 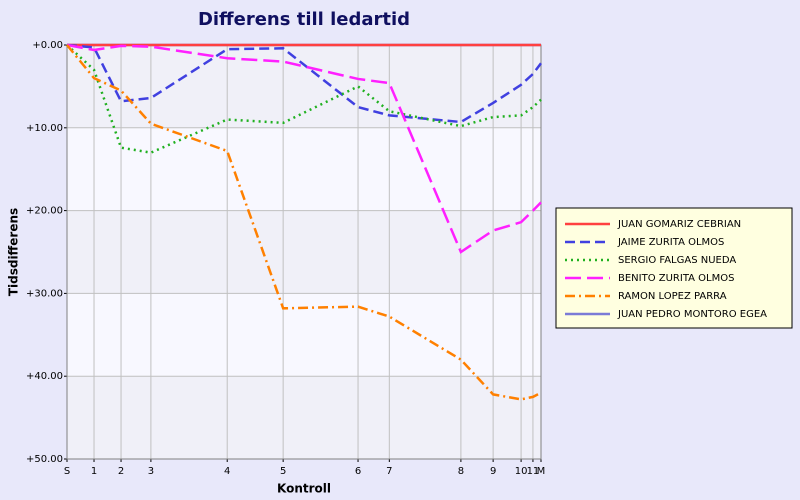 I want to click on y-tick-label: +30.00, so click(x=44, y=293).